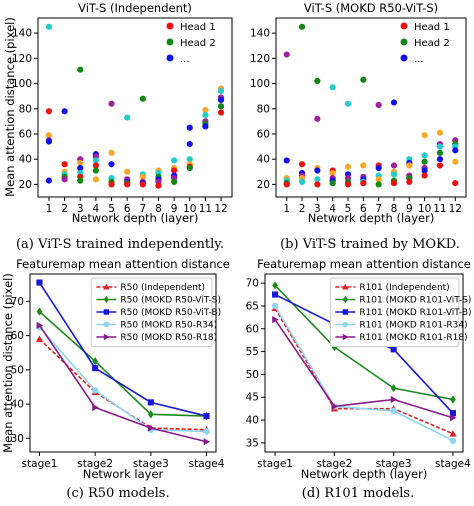  What do you see at coordinates (263, 109) in the screenshot?
I see `chart2-ytick-label: 80` at bounding box center [263, 109].